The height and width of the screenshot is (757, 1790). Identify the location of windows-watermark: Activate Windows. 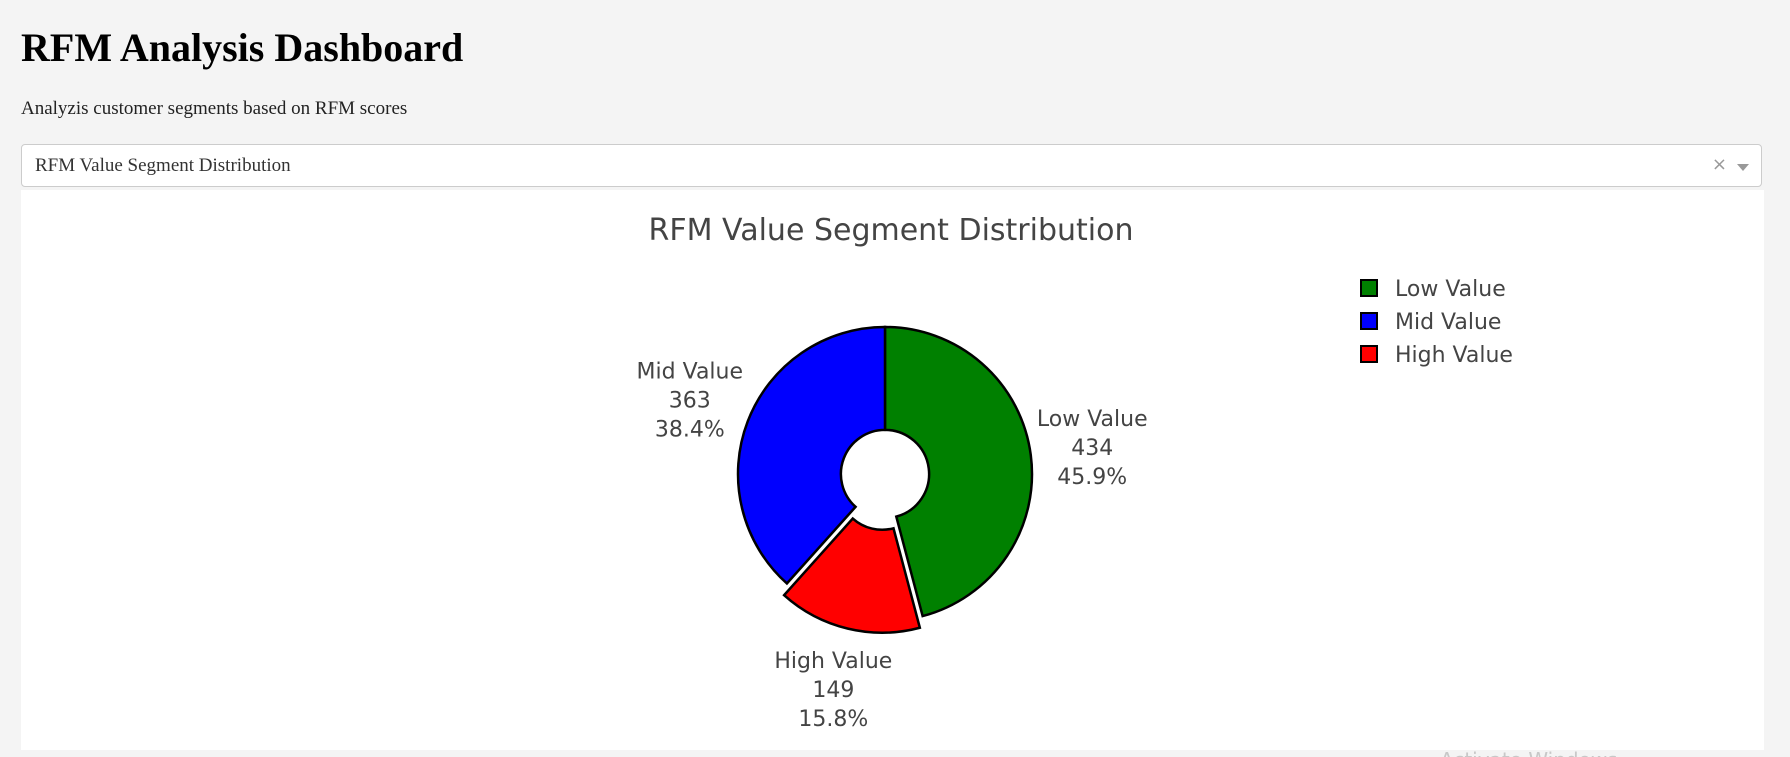
(1529, 752).